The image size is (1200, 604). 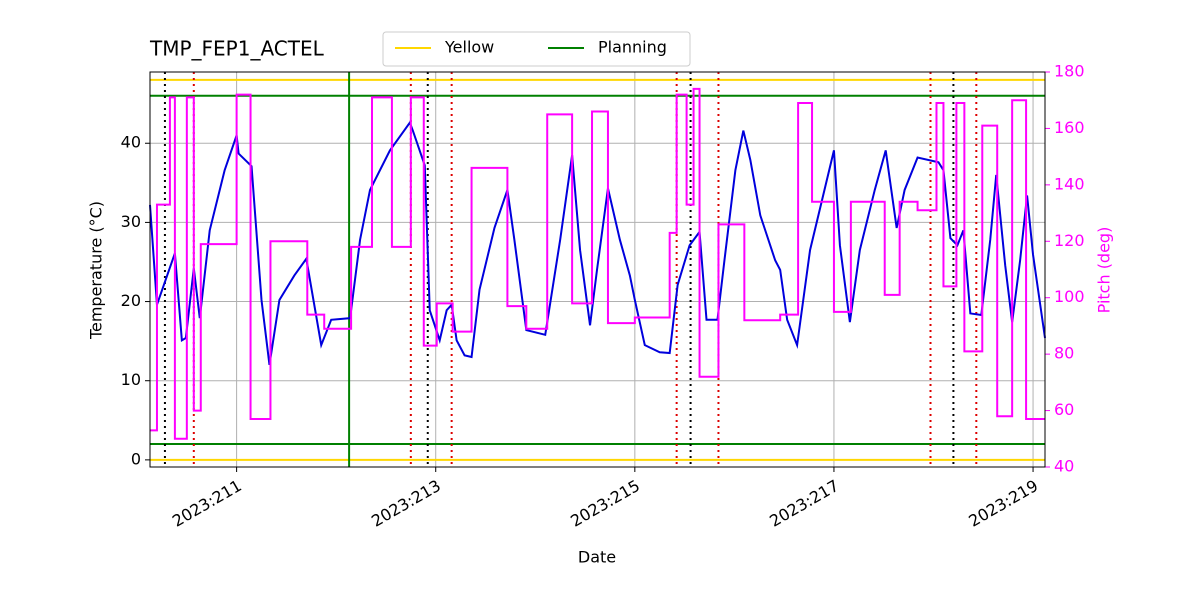 I want to click on y2-tick-label: 60, so click(x=1064, y=409).